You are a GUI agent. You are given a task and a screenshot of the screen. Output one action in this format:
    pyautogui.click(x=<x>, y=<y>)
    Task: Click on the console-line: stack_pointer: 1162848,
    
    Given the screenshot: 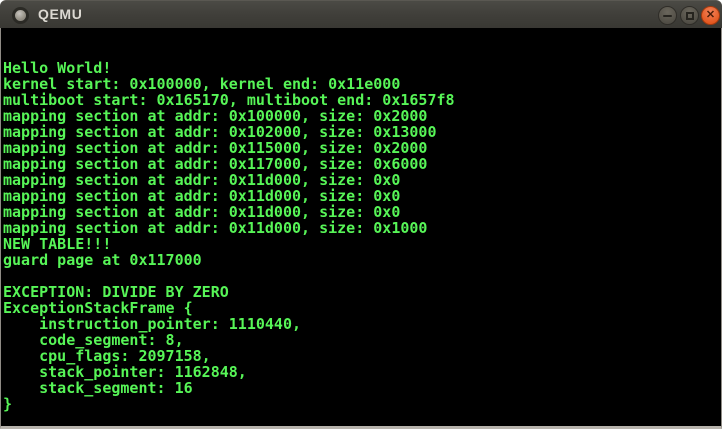 What is the action you would take?
    pyautogui.click(x=125, y=372)
    